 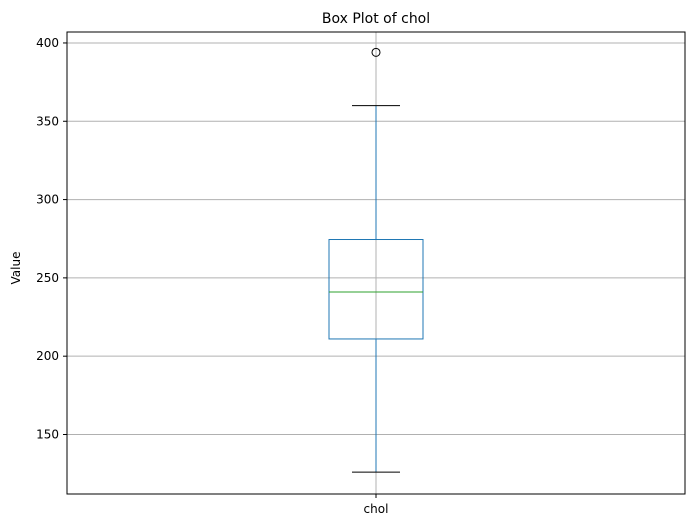 I want to click on y-tick-label: 350, so click(x=47, y=121).